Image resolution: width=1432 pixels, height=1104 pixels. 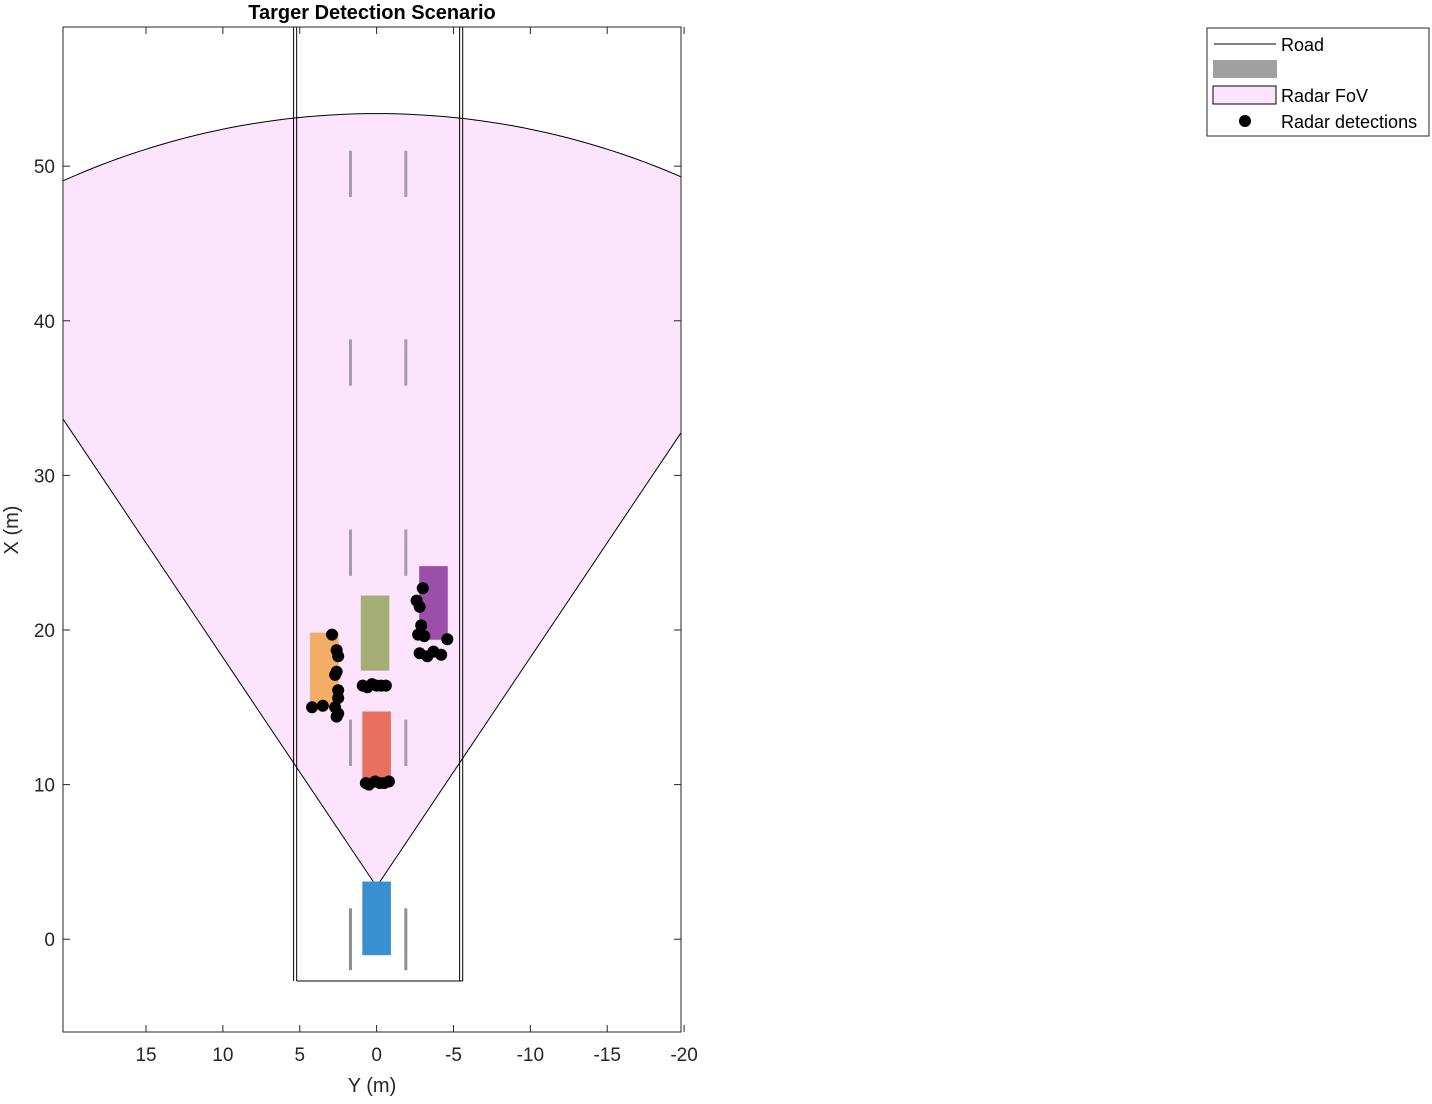 What do you see at coordinates (44, 786) in the screenshot?
I see `y-tick-label-1: 10` at bounding box center [44, 786].